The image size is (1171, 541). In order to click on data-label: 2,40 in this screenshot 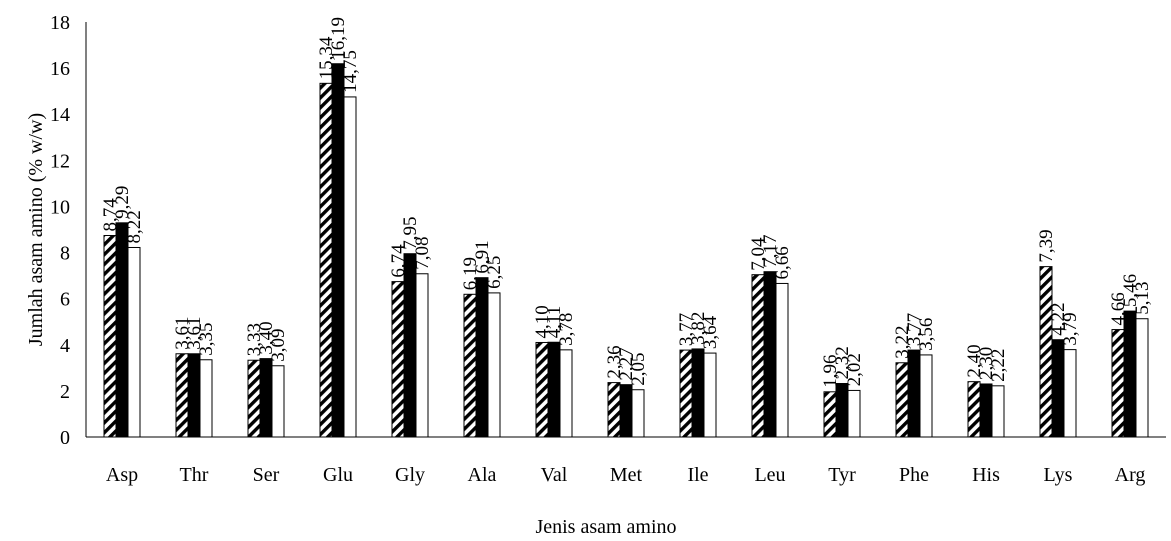, I will do `click(974, 360)`.